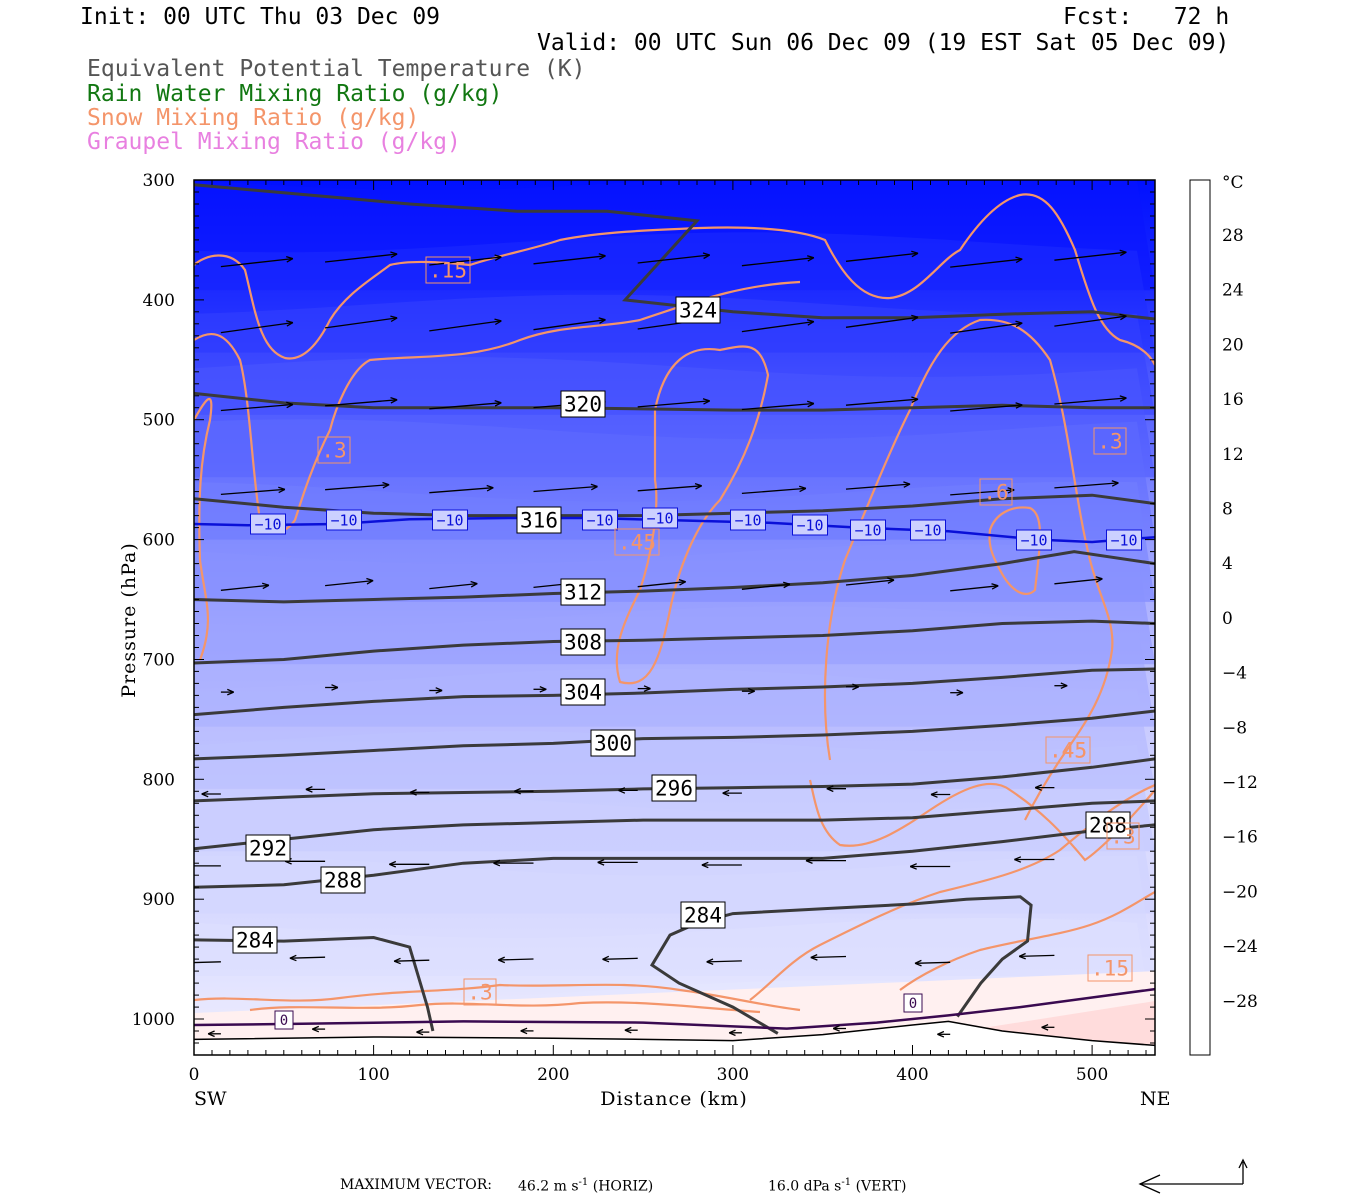  Describe the element at coordinates (637, 542) in the screenshot. I see `snow-label: .45` at that location.